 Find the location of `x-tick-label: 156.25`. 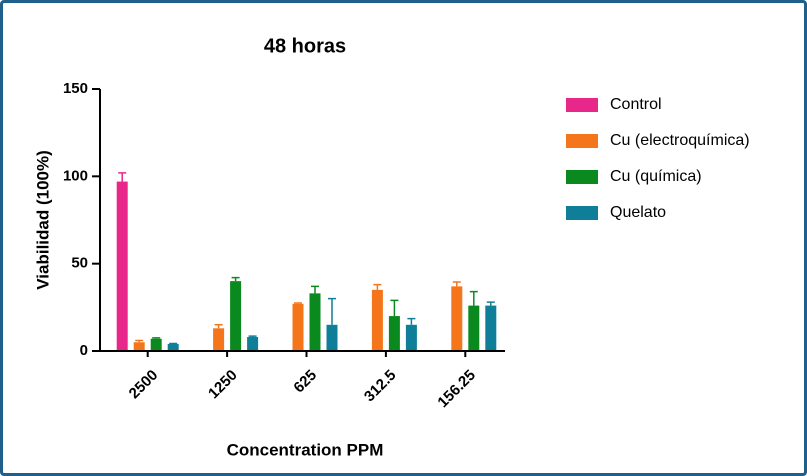

x-tick-label: 156.25 is located at coordinates (456, 389).